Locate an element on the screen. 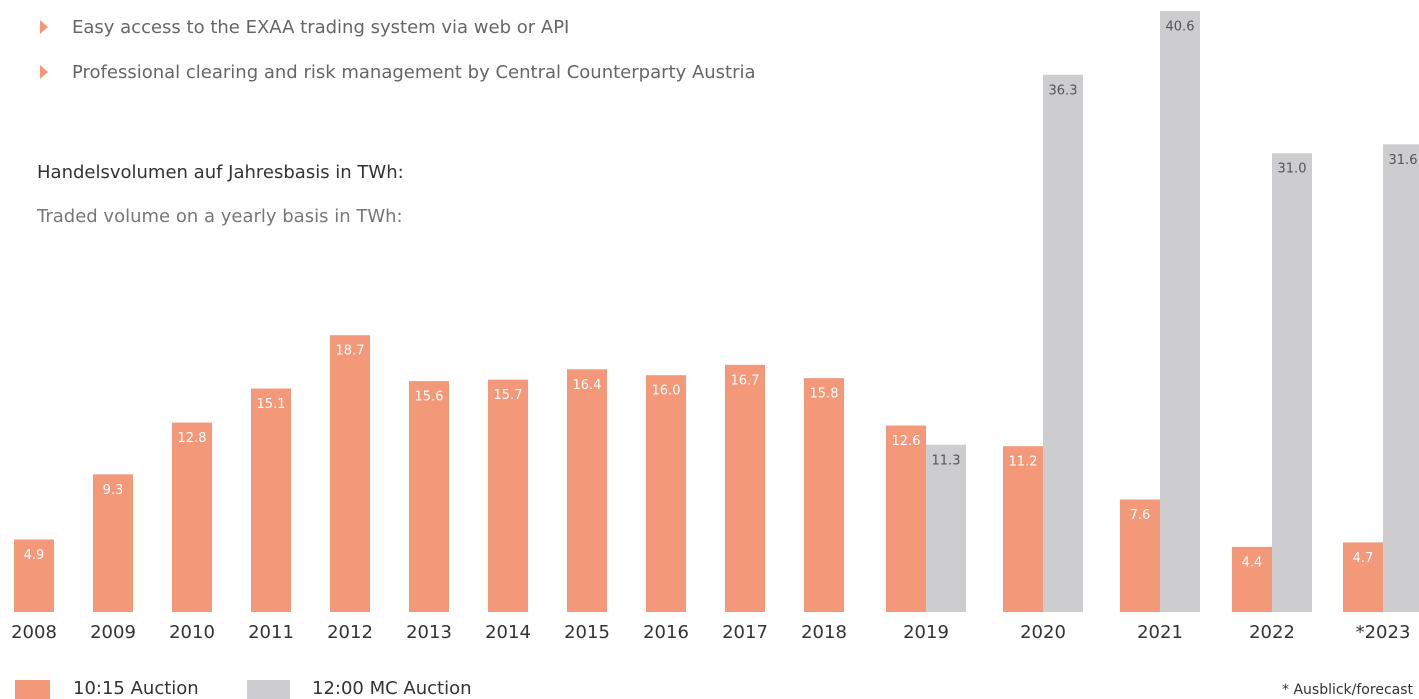  value-label: 16.7 is located at coordinates (745, 380).